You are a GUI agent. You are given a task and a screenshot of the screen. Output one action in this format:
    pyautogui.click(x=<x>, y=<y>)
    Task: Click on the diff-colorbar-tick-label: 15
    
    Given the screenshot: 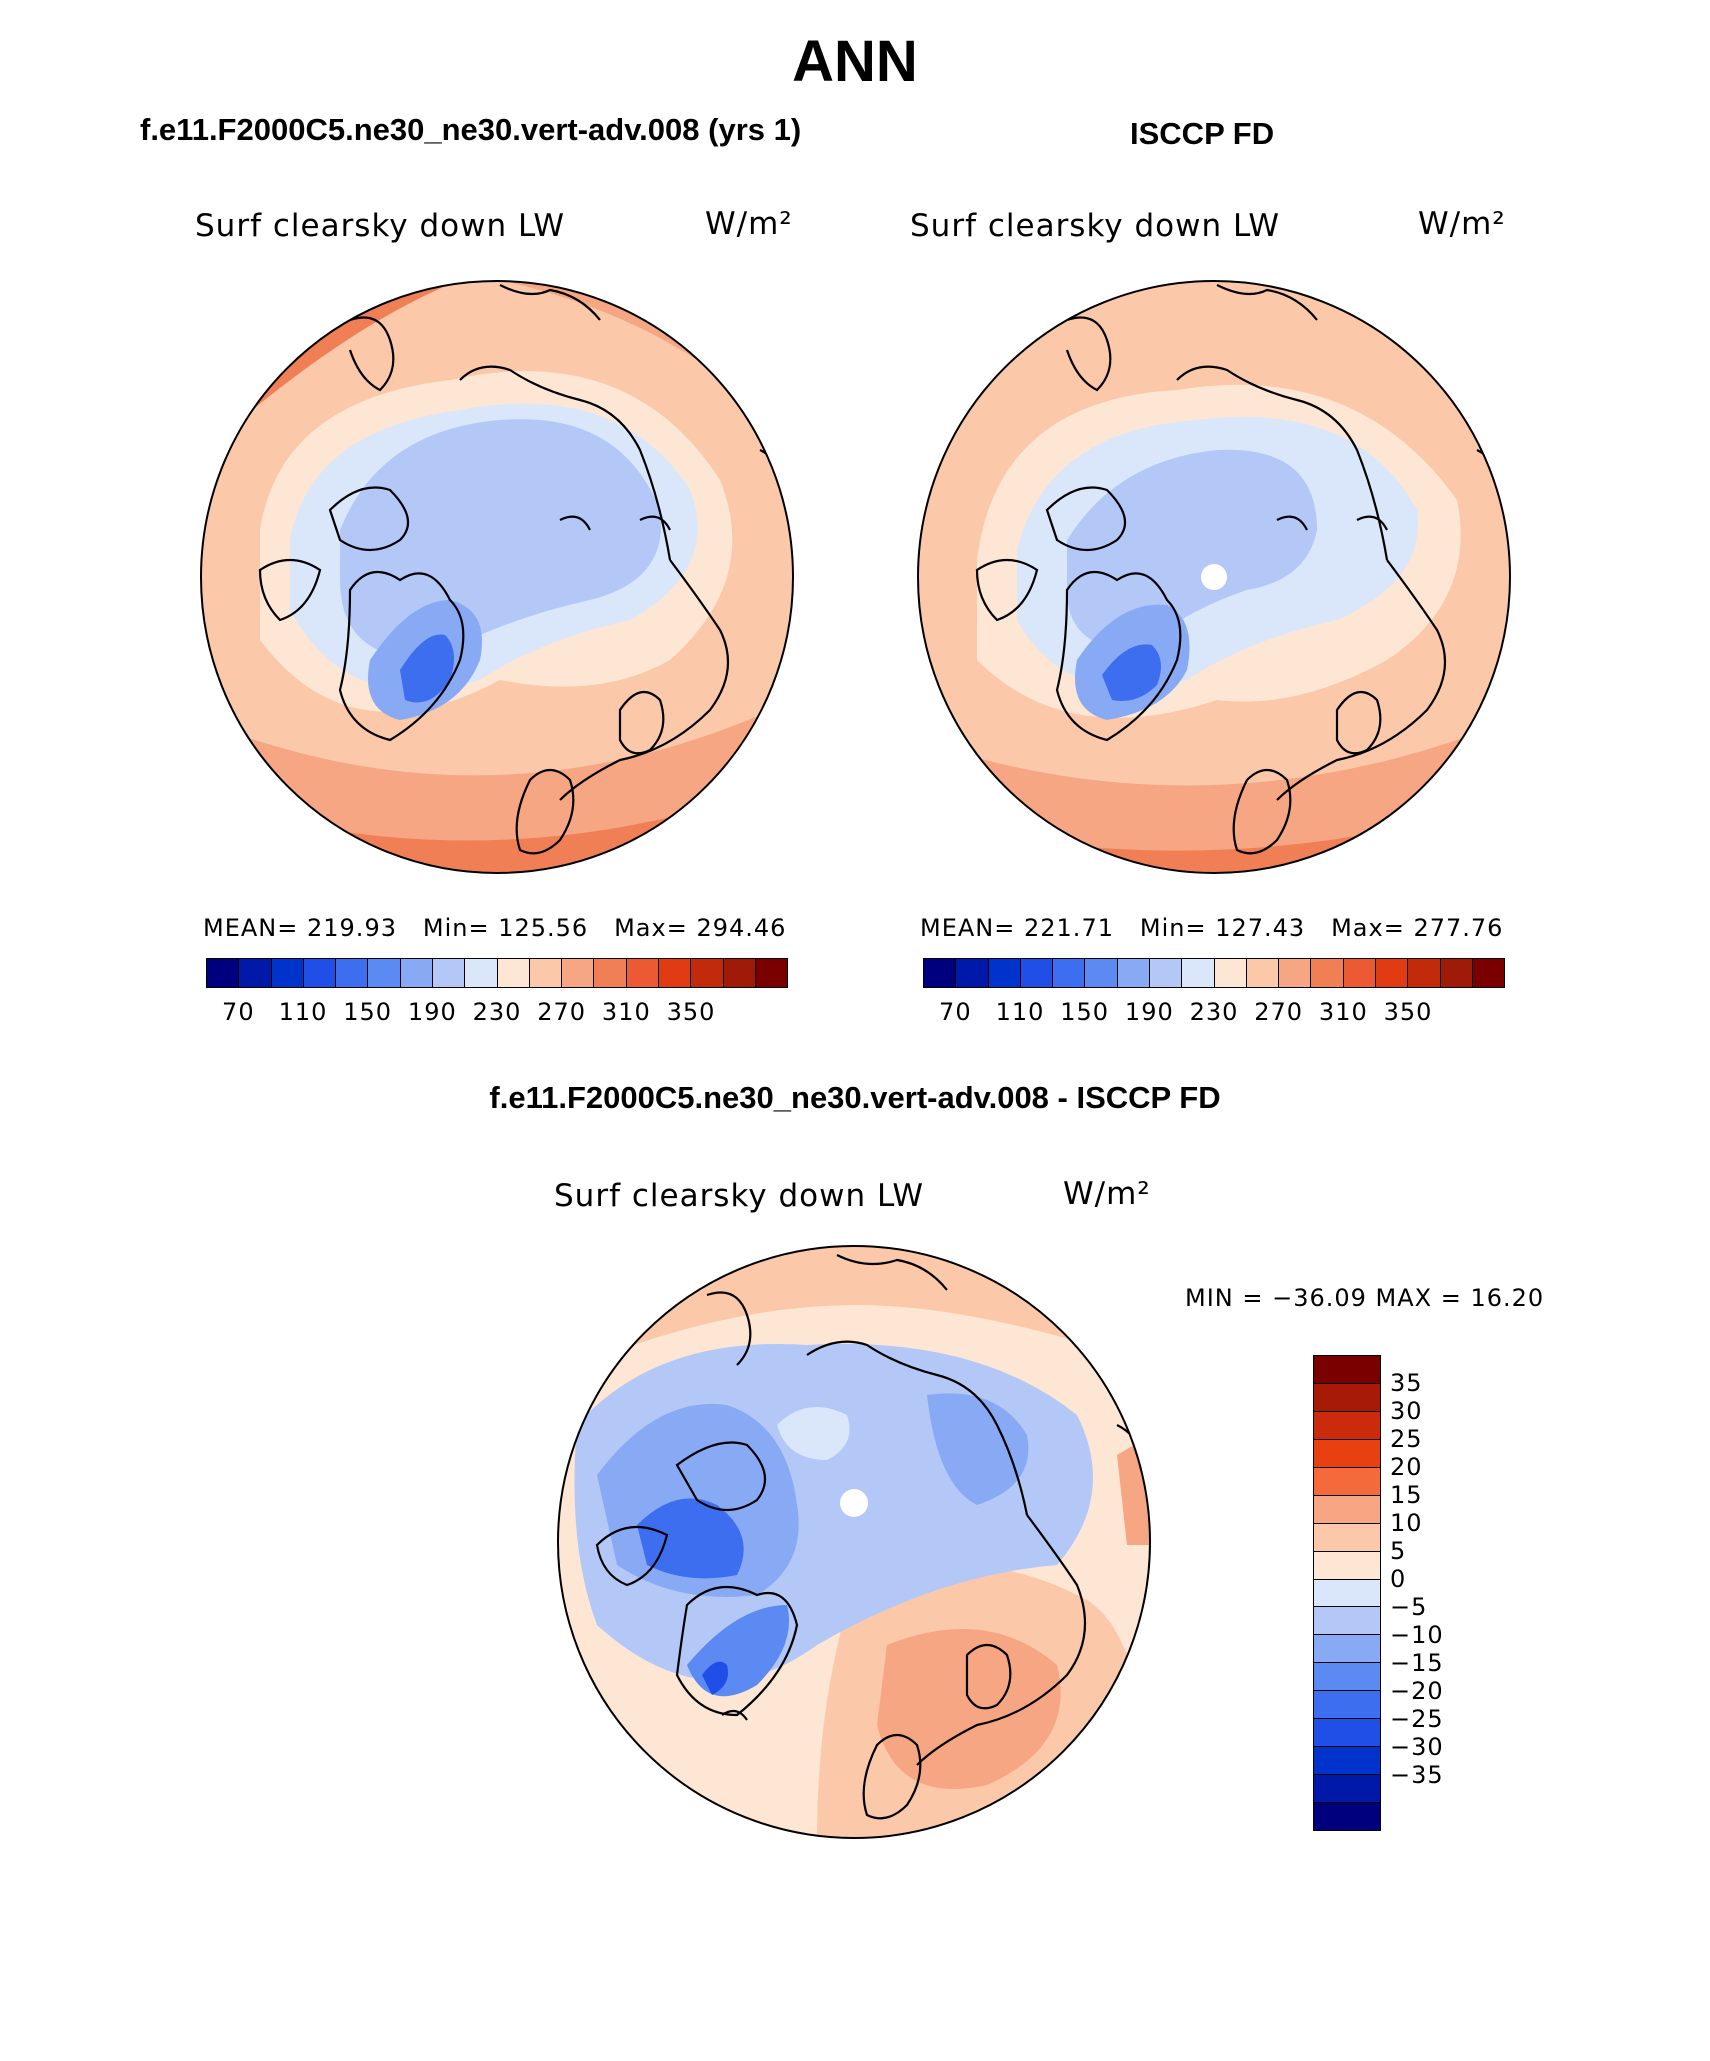 What is the action you would take?
    pyautogui.click(x=1406, y=1495)
    